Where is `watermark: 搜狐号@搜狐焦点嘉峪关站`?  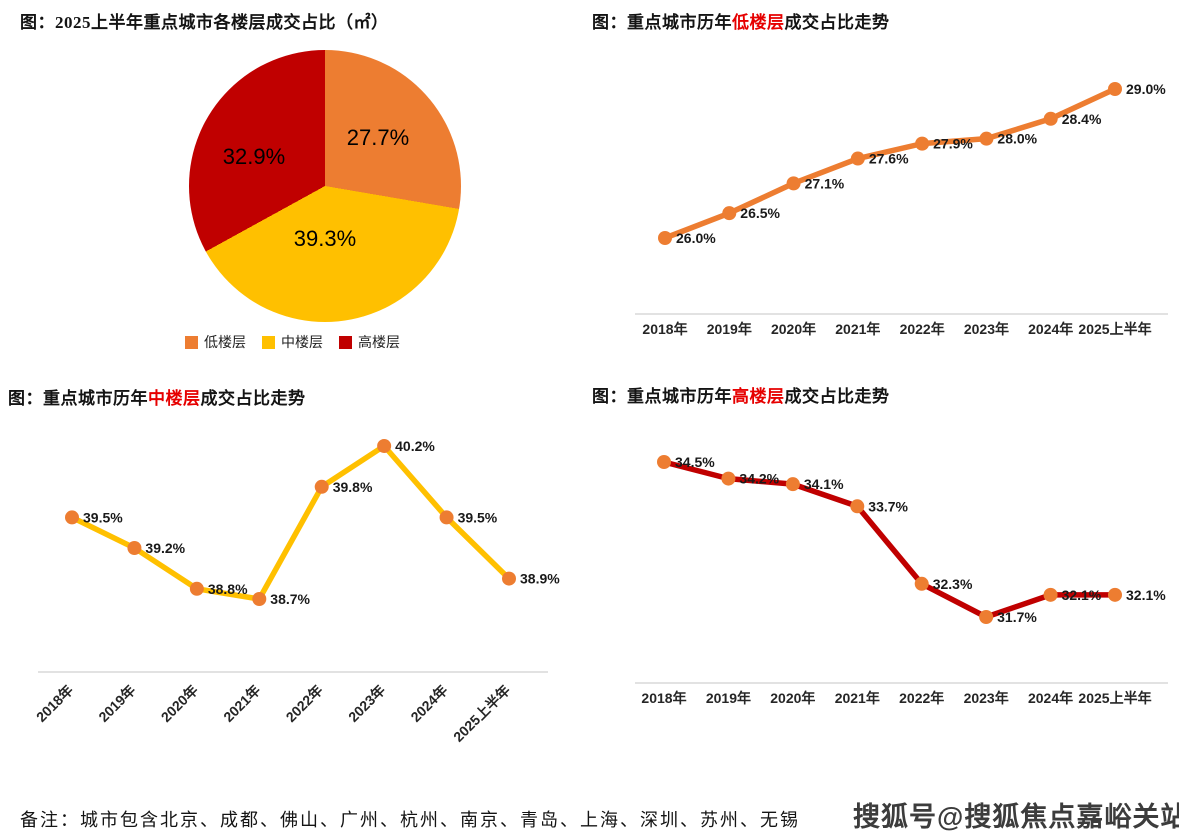
watermark: 搜狐号@搜狐焦点嘉峪关站 is located at coordinates (1016, 817).